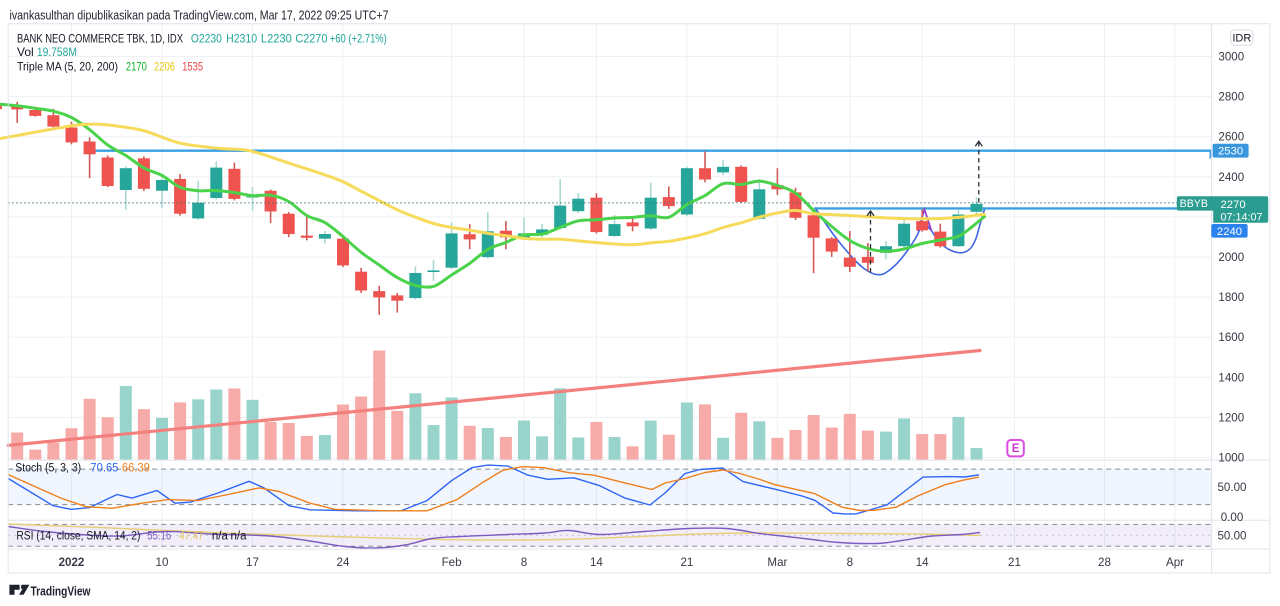 The width and height of the screenshot is (1280, 606). Describe the element at coordinates (1241, 38) in the screenshot. I see `svg-text: IDR` at that location.